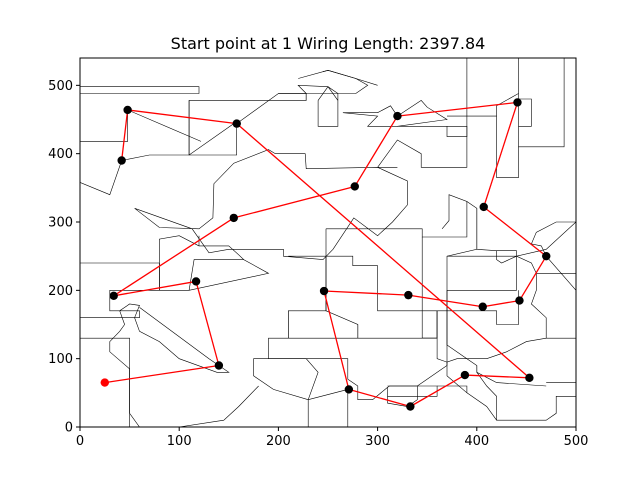 This screenshot has width=640, height=480. What do you see at coordinates (278, 441) in the screenshot?
I see `x-tick-label: 200` at bounding box center [278, 441].